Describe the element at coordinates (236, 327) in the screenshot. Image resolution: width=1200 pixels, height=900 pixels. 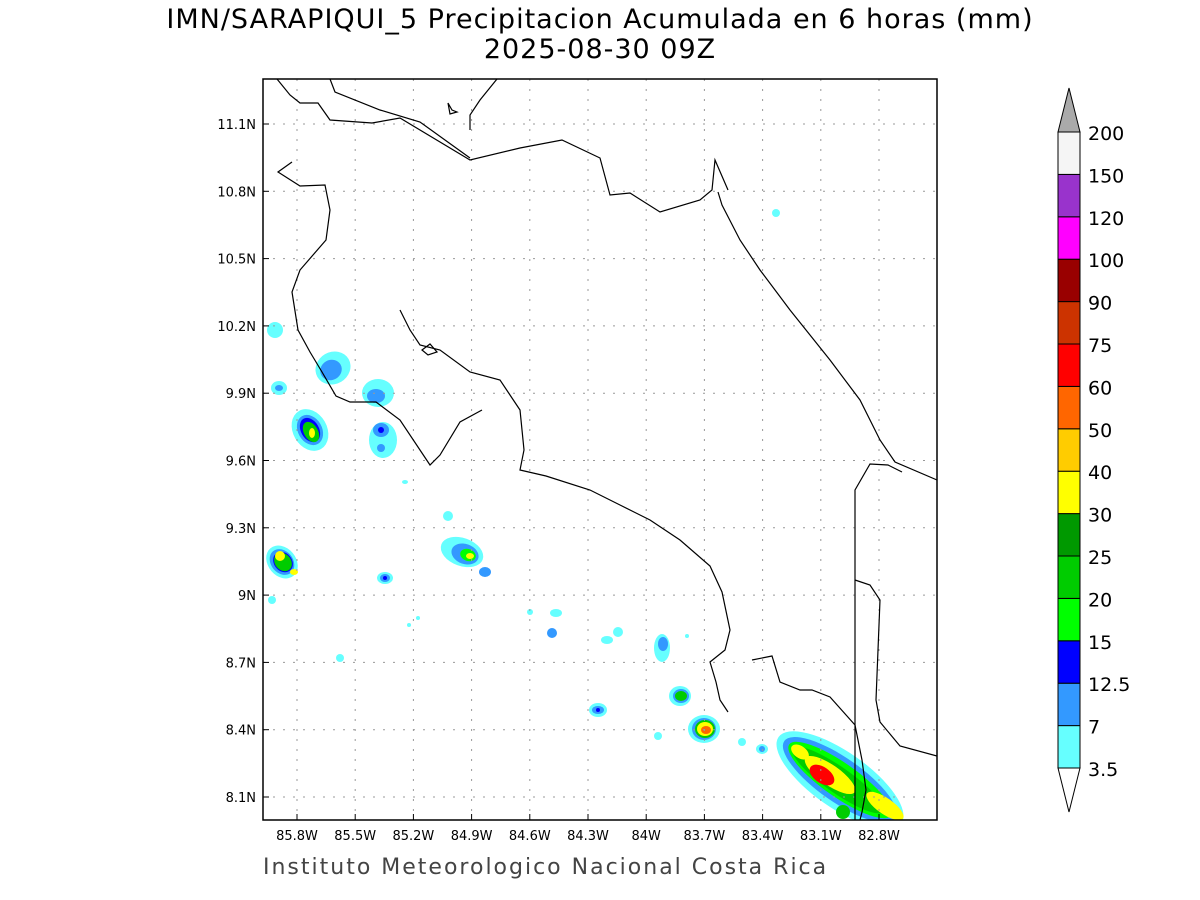
I see `lat-tick-label: 10.2N` at that location.